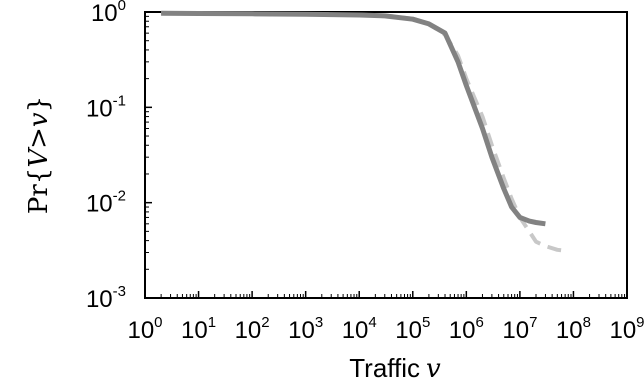 The height and width of the screenshot is (387, 644). I want to click on y-axis-label-pr: Pr, so click(39, 199).